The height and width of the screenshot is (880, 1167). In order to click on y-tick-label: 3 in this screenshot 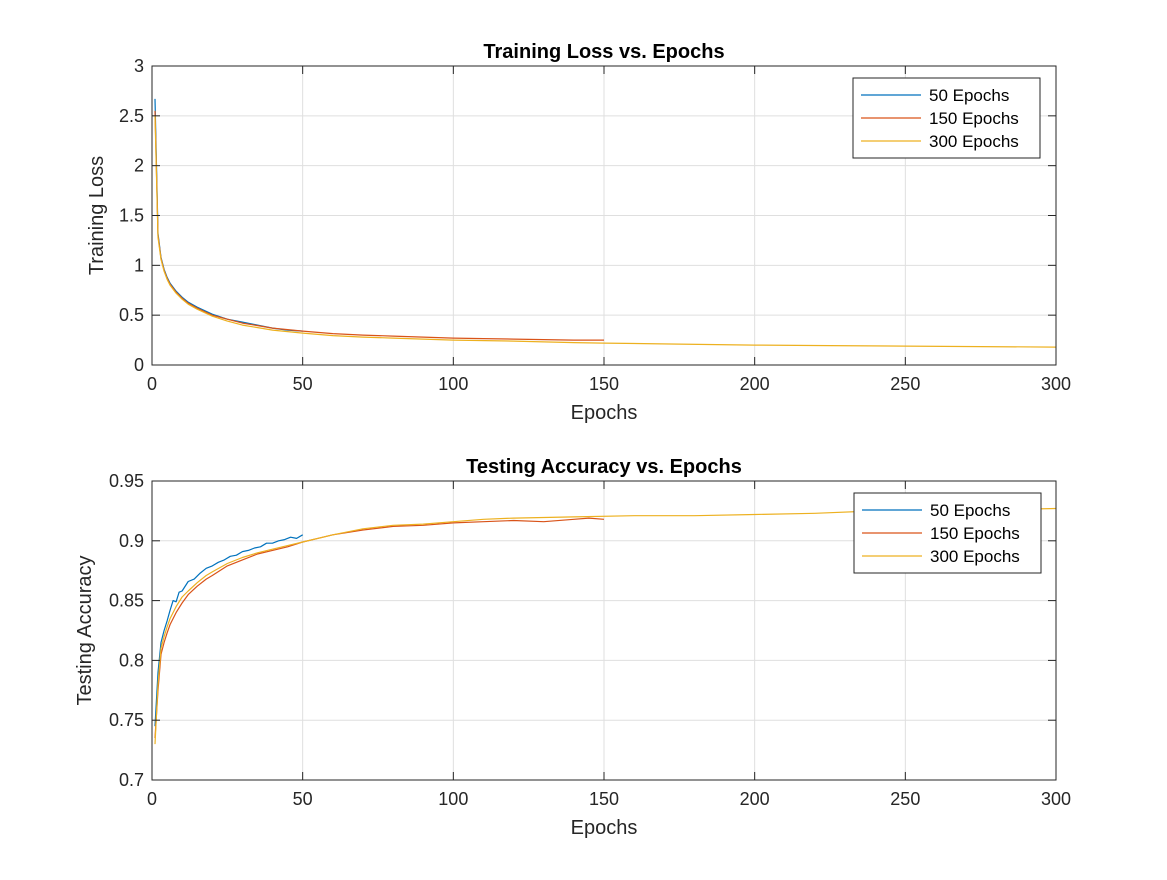, I will do `click(139, 66)`.